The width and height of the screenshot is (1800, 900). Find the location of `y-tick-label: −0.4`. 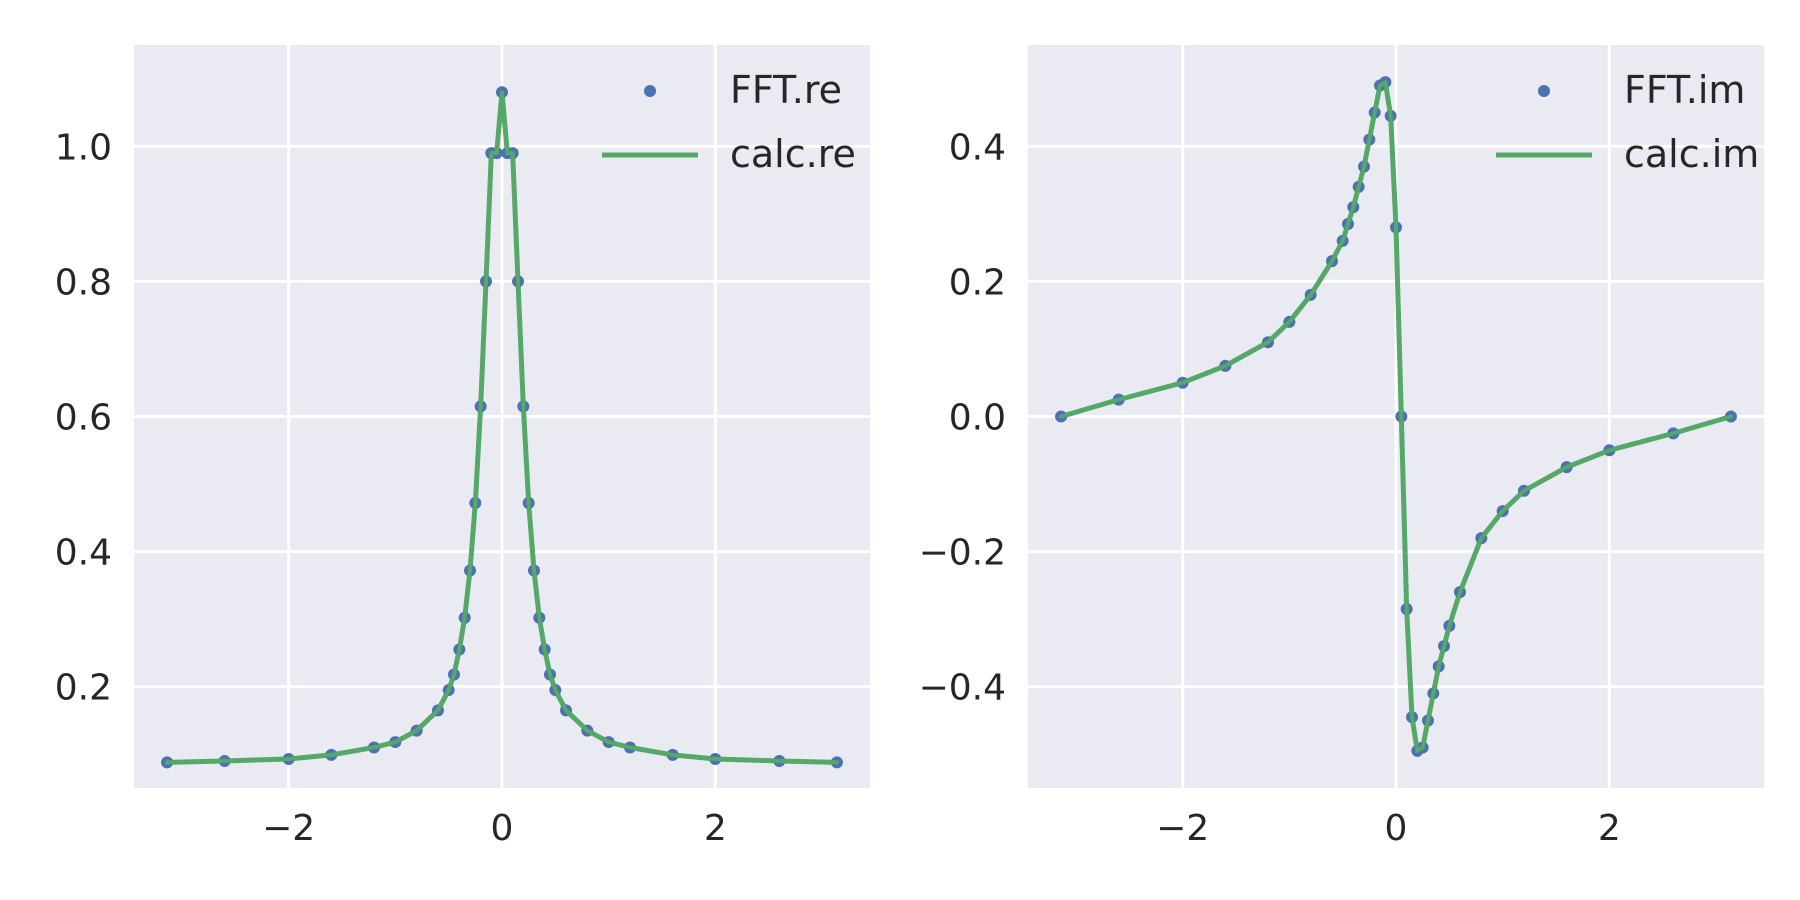

y-tick-label: −0.4 is located at coordinates (962, 688).